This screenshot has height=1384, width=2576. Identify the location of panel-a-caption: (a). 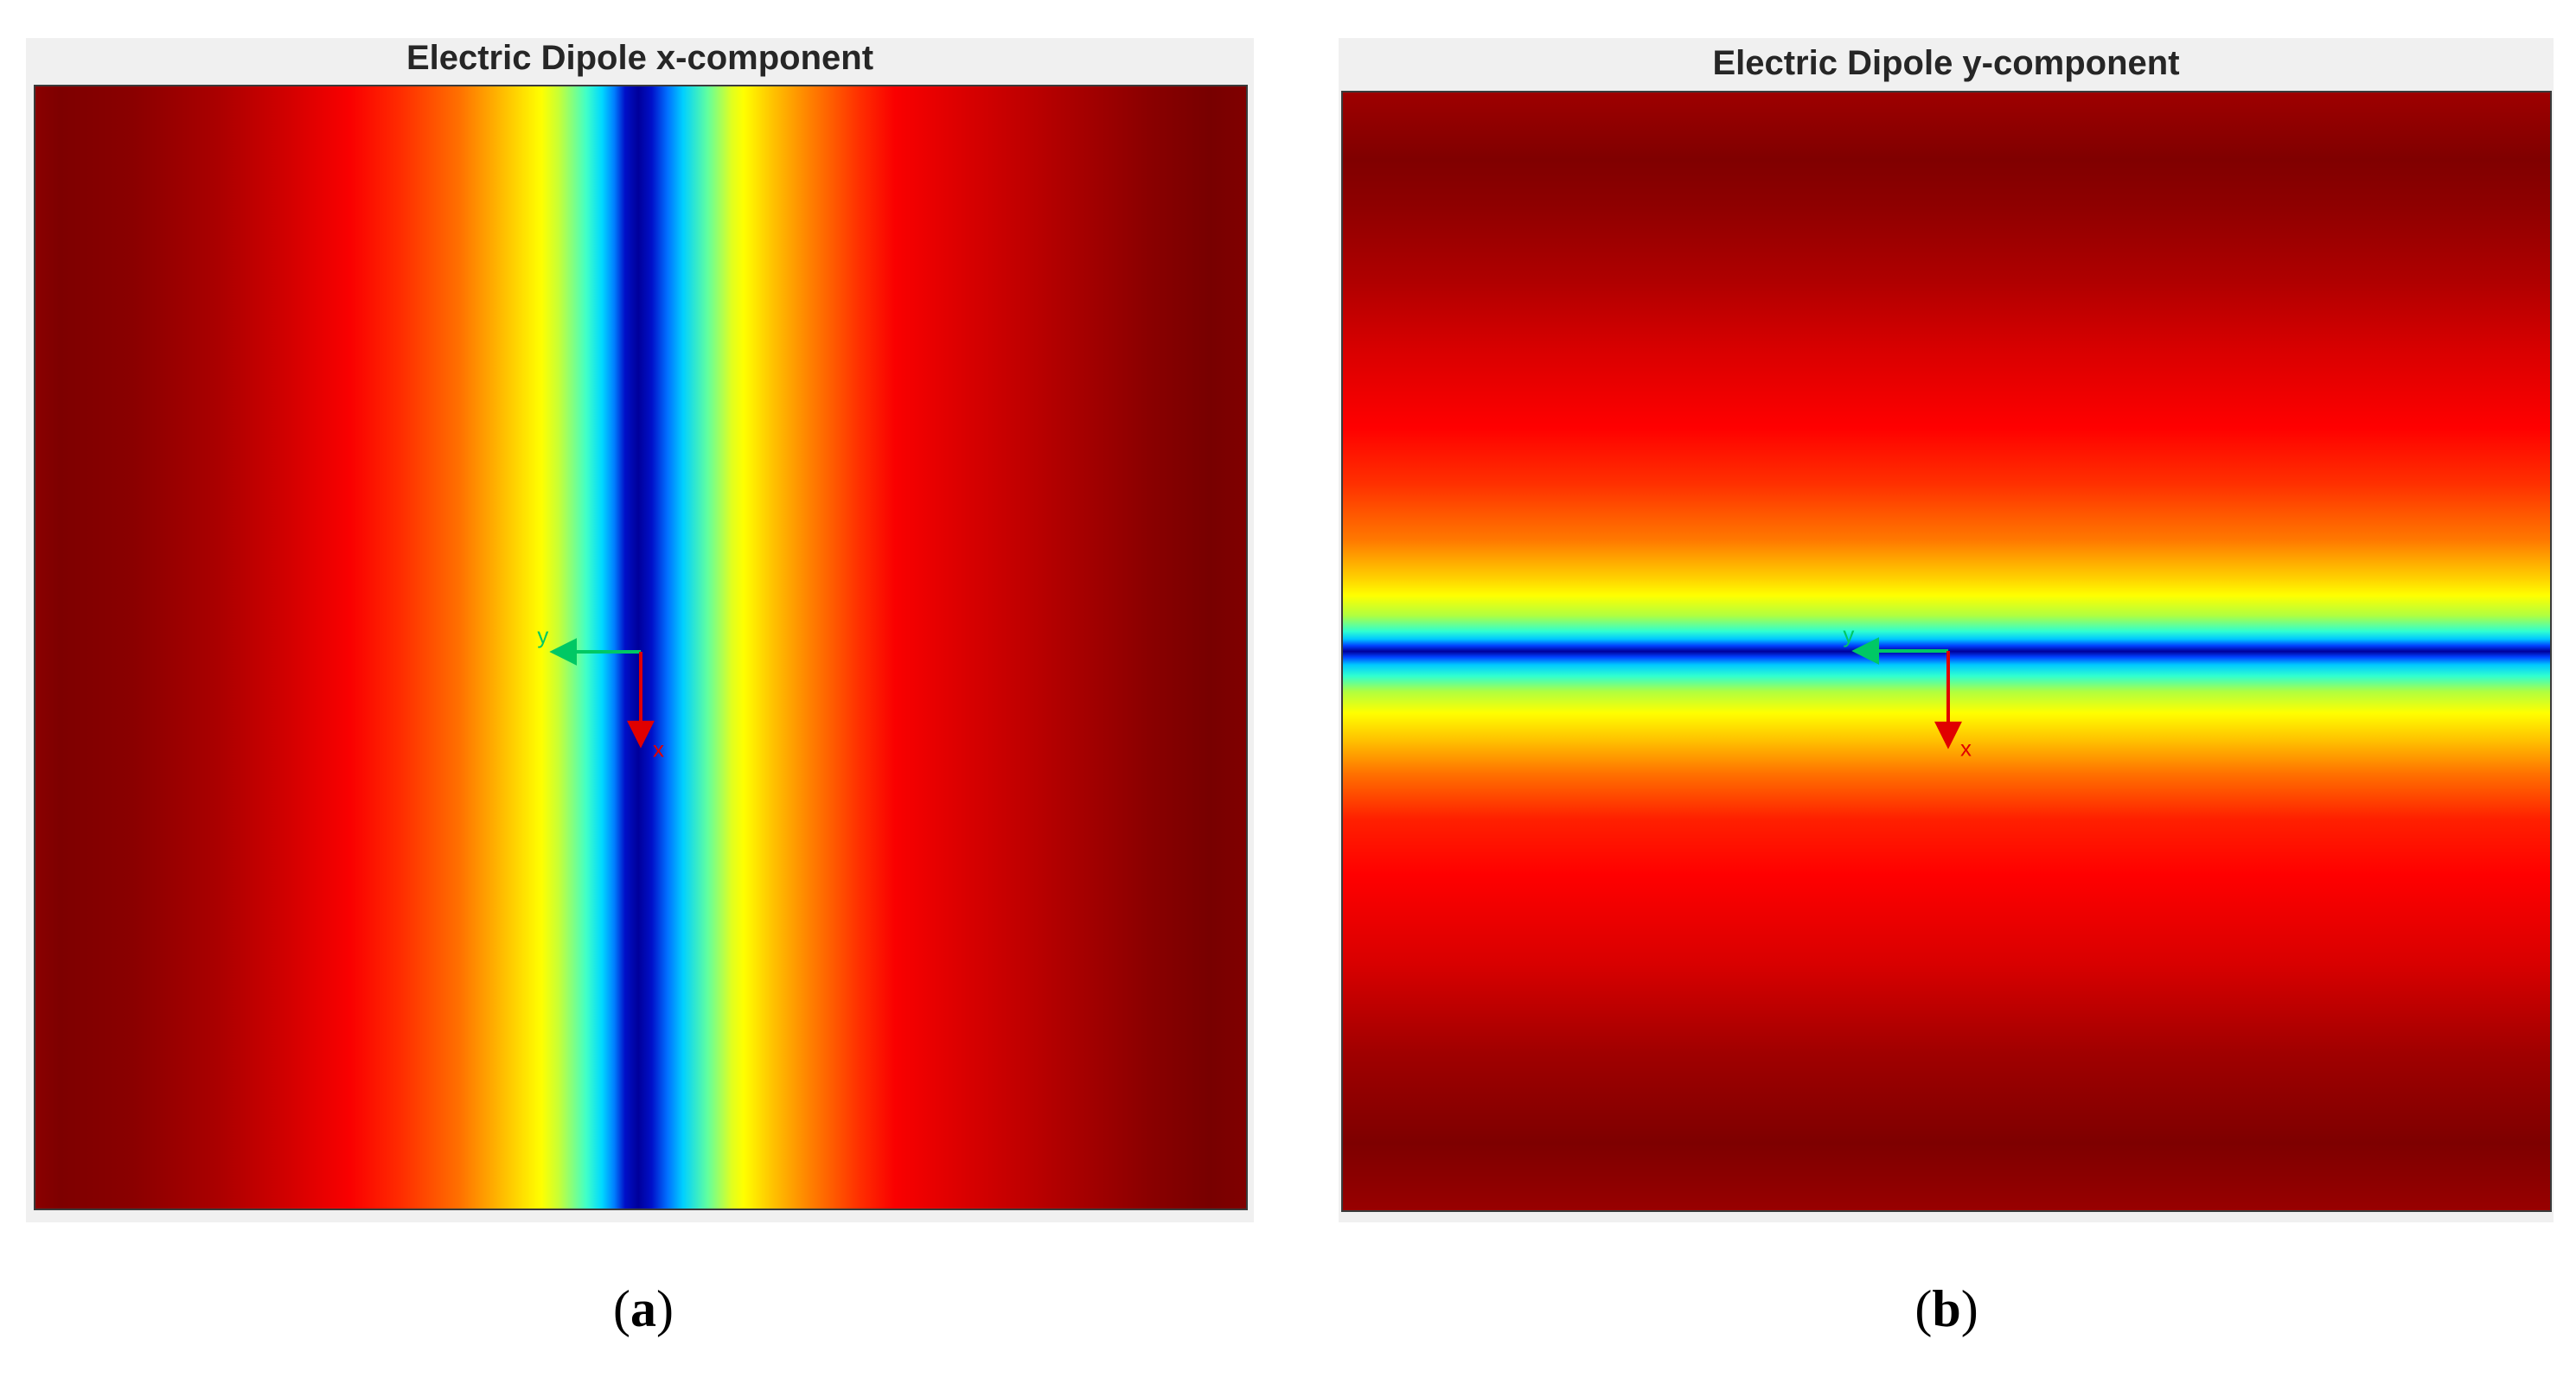
(643, 1308).